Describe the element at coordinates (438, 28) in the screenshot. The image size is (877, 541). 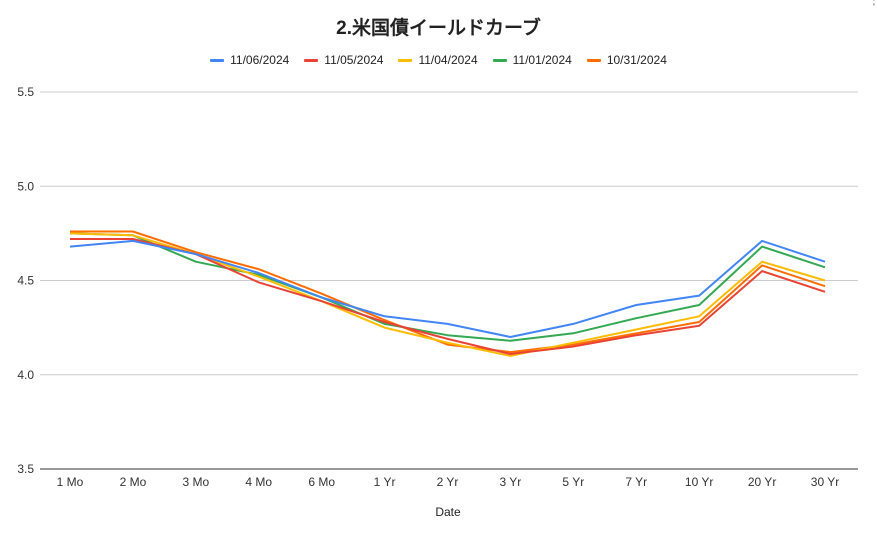
I see `chart-title: 2.米国債イールドカーブ` at that location.